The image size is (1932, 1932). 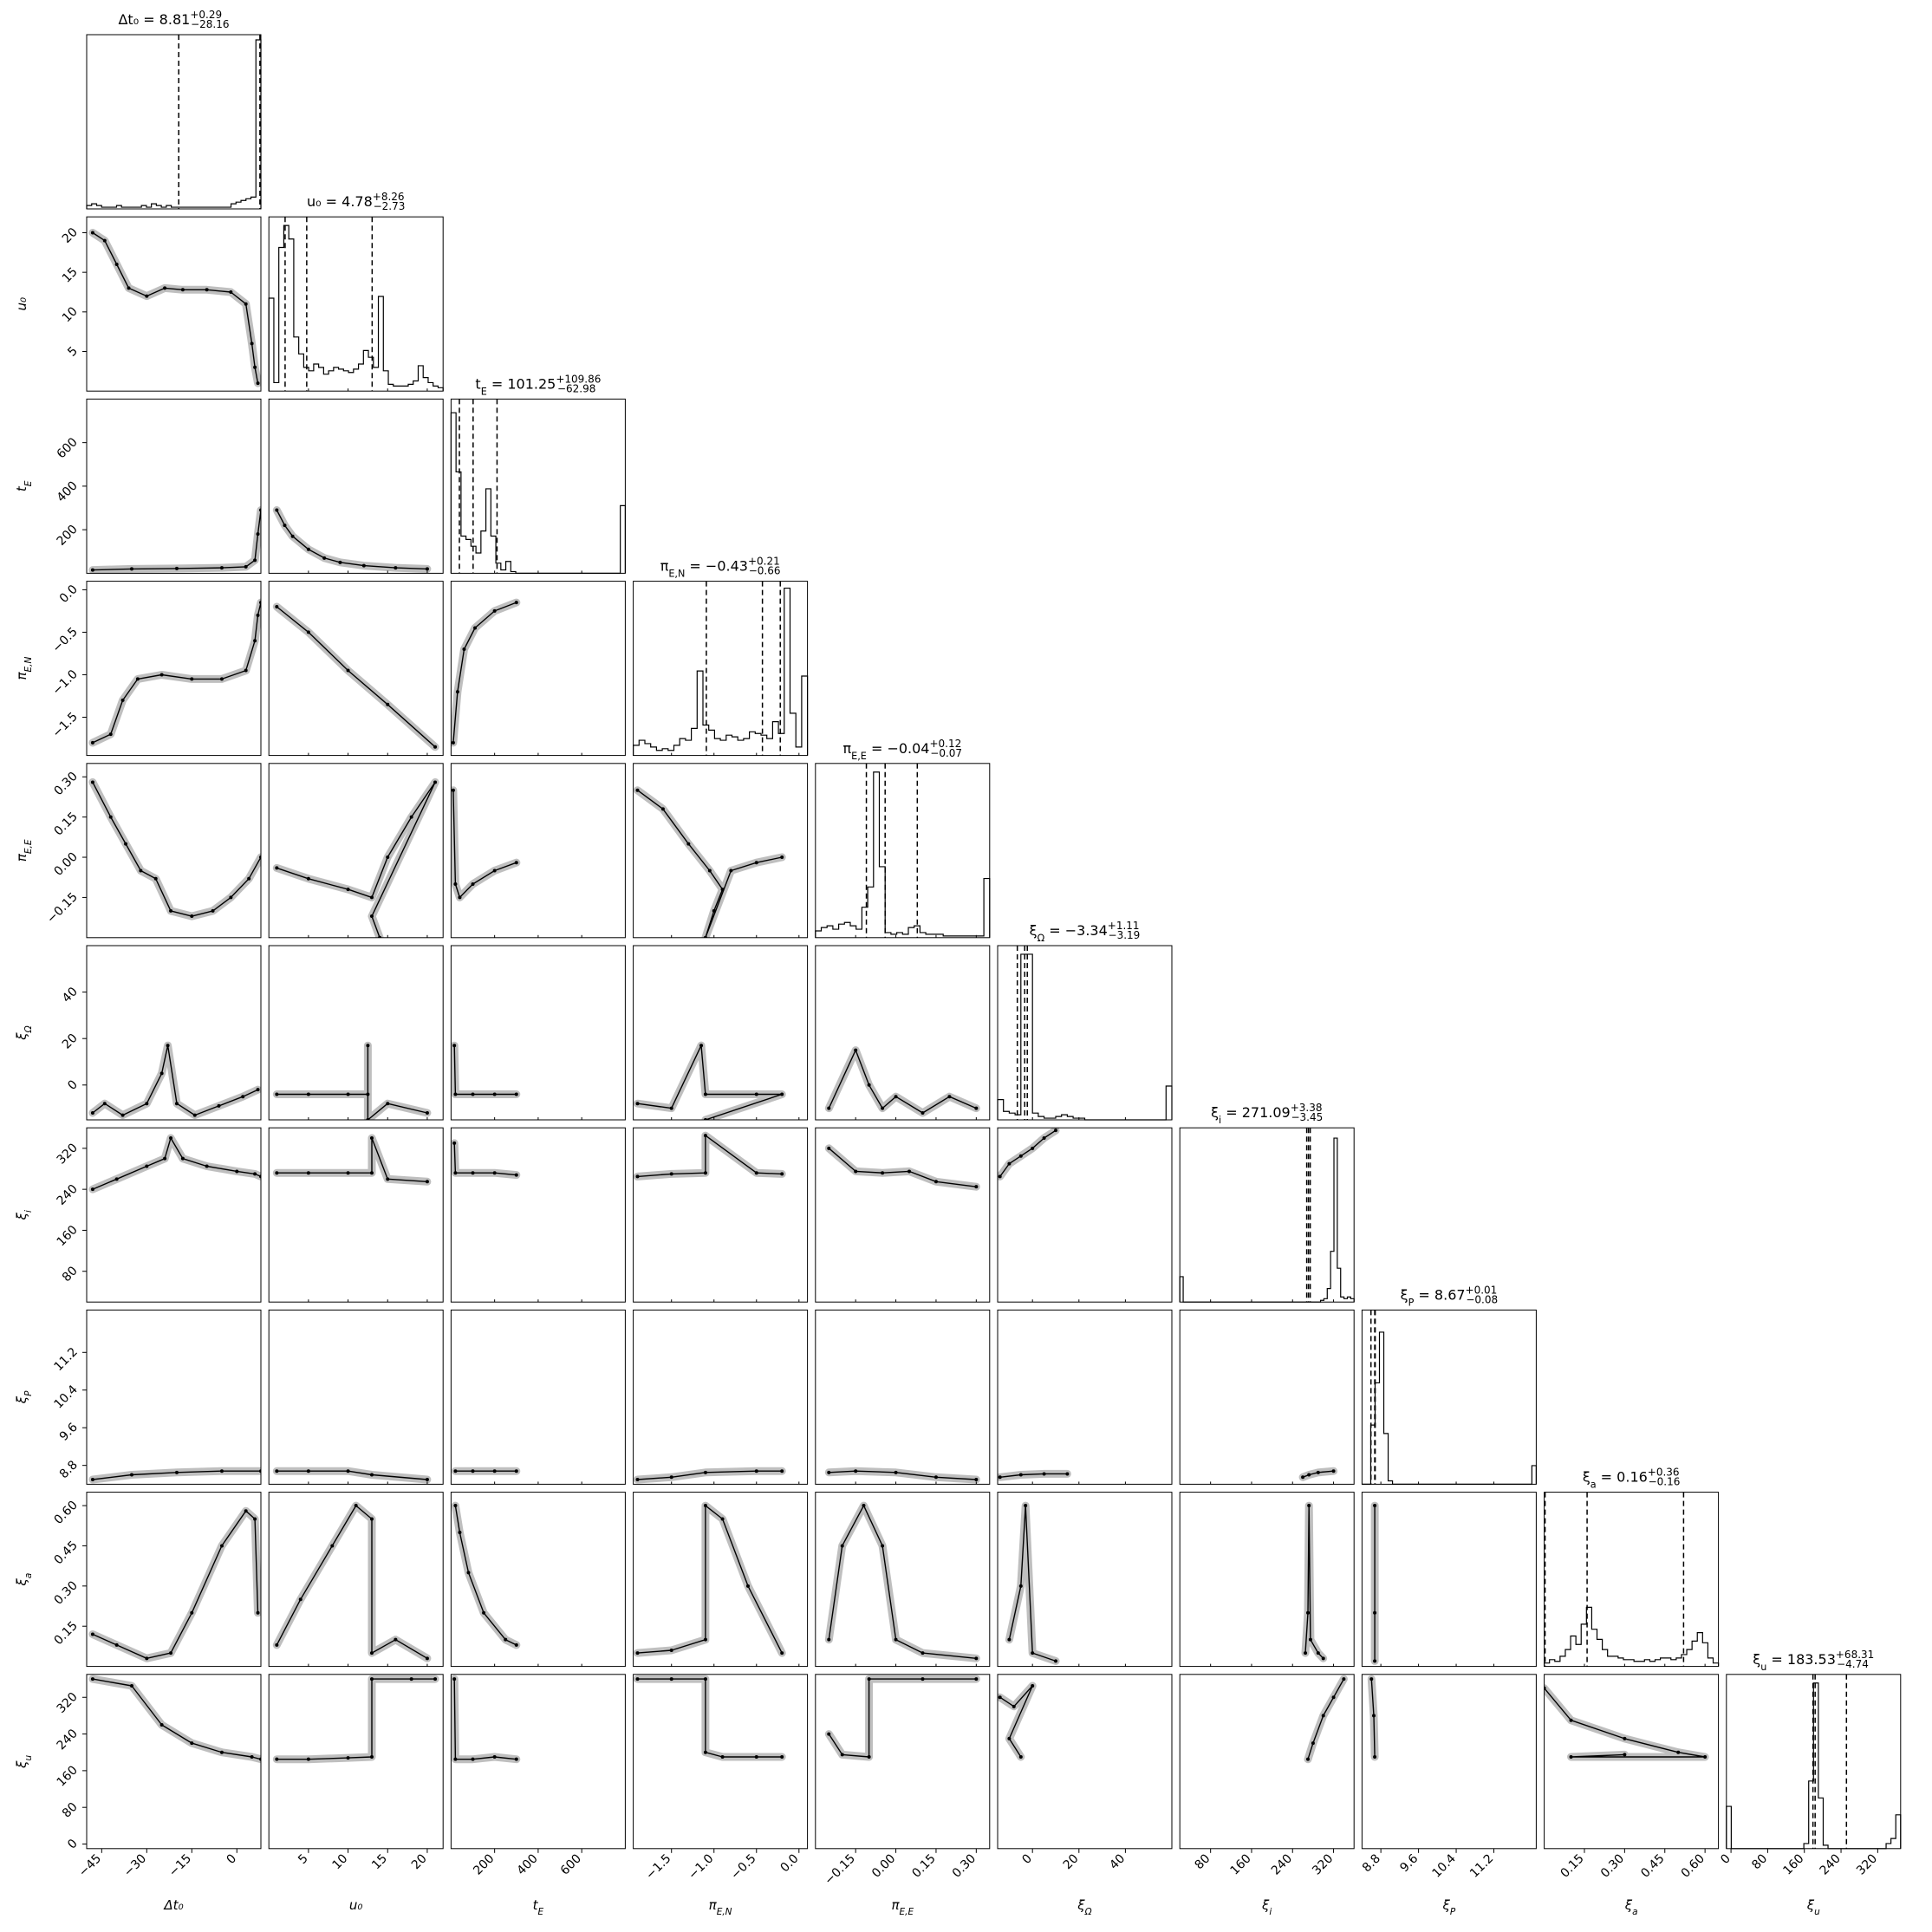 I want to click on x-tick-label-xiP: 10.4, so click(x=1444, y=1865).